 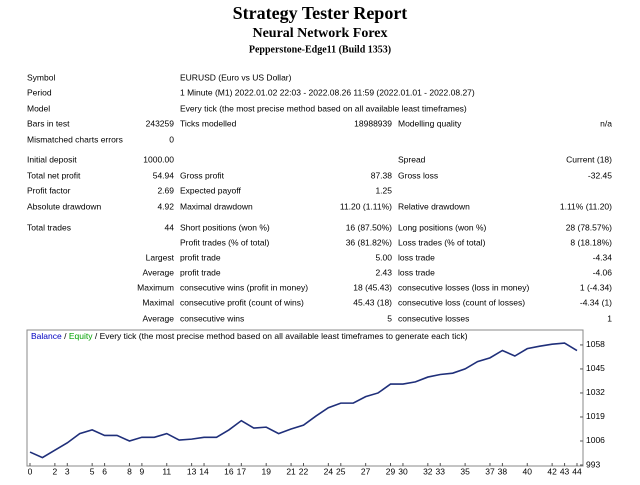 What do you see at coordinates (596, 302) in the screenshot?
I see `cell-value: -4.34 (1)` at bounding box center [596, 302].